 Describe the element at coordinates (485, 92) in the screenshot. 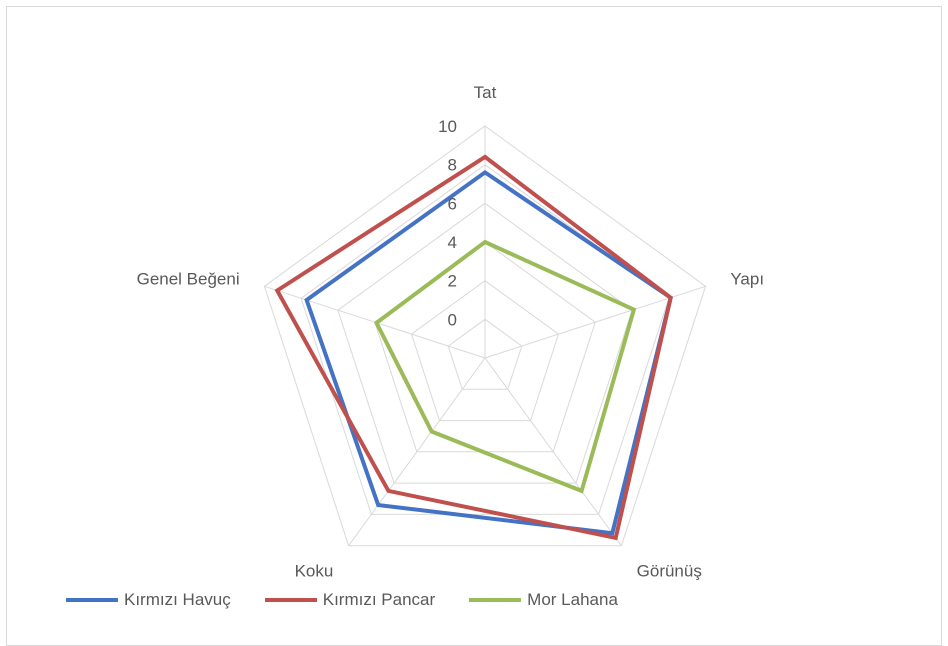

I see `axis-label: Tat` at that location.